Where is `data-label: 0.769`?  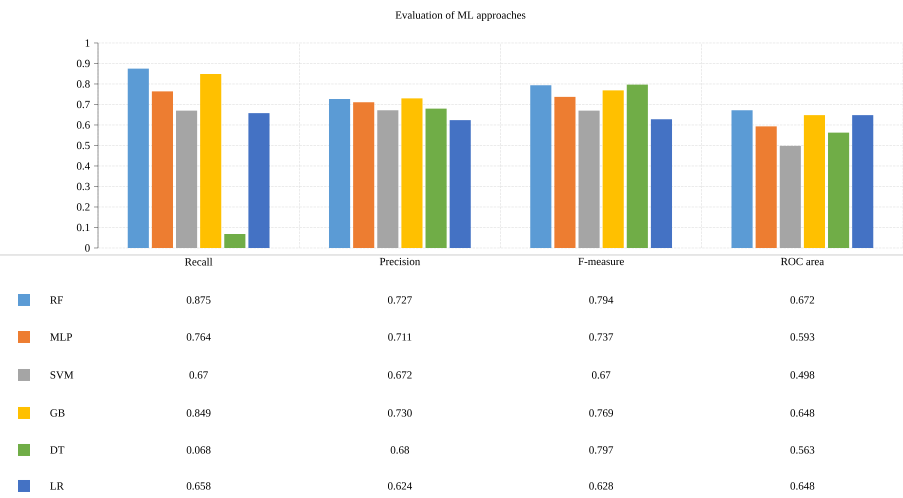
data-label: 0.769 is located at coordinates (601, 413).